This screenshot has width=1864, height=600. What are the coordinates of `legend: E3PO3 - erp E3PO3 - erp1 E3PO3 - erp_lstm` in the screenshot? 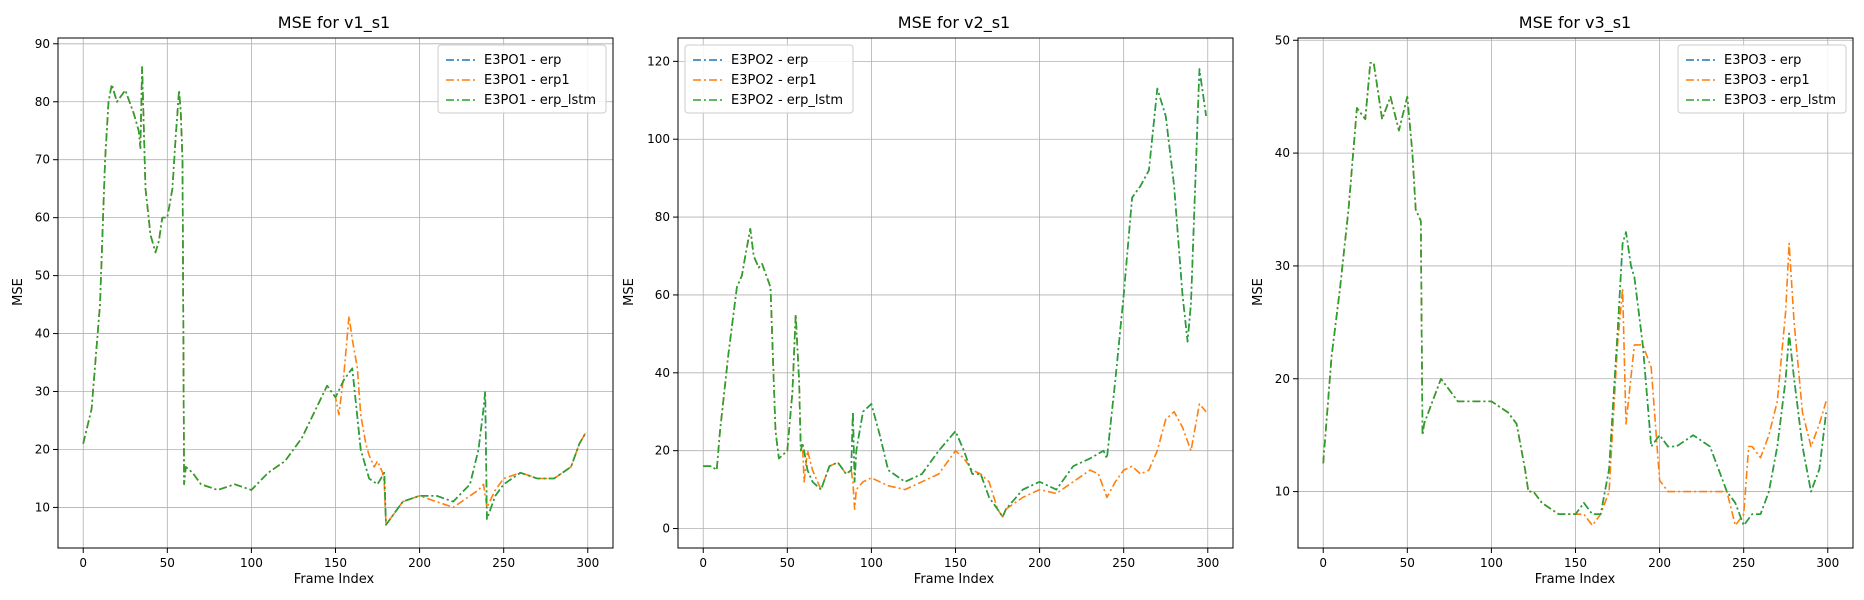 It's located at (1762, 79).